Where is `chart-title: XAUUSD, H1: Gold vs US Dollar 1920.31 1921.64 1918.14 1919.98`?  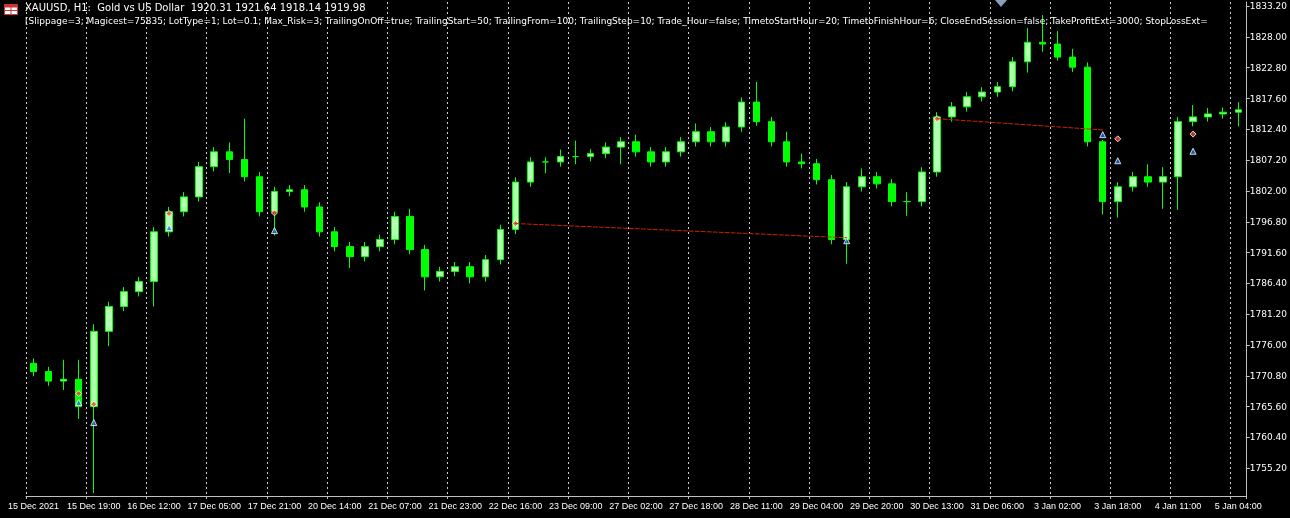
chart-title: XAUUSD, H1: Gold vs US Dollar 1920.31 1921.64 1918.14 1919.98 is located at coordinates (195, 7).